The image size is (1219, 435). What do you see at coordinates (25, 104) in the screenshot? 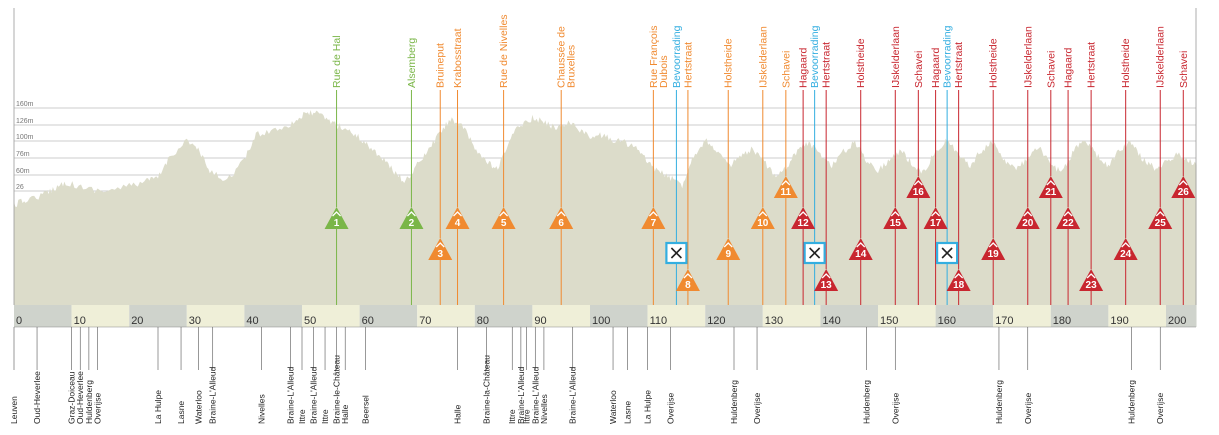
I see `altitude-label: 160m` at bounding box center [25, 104].